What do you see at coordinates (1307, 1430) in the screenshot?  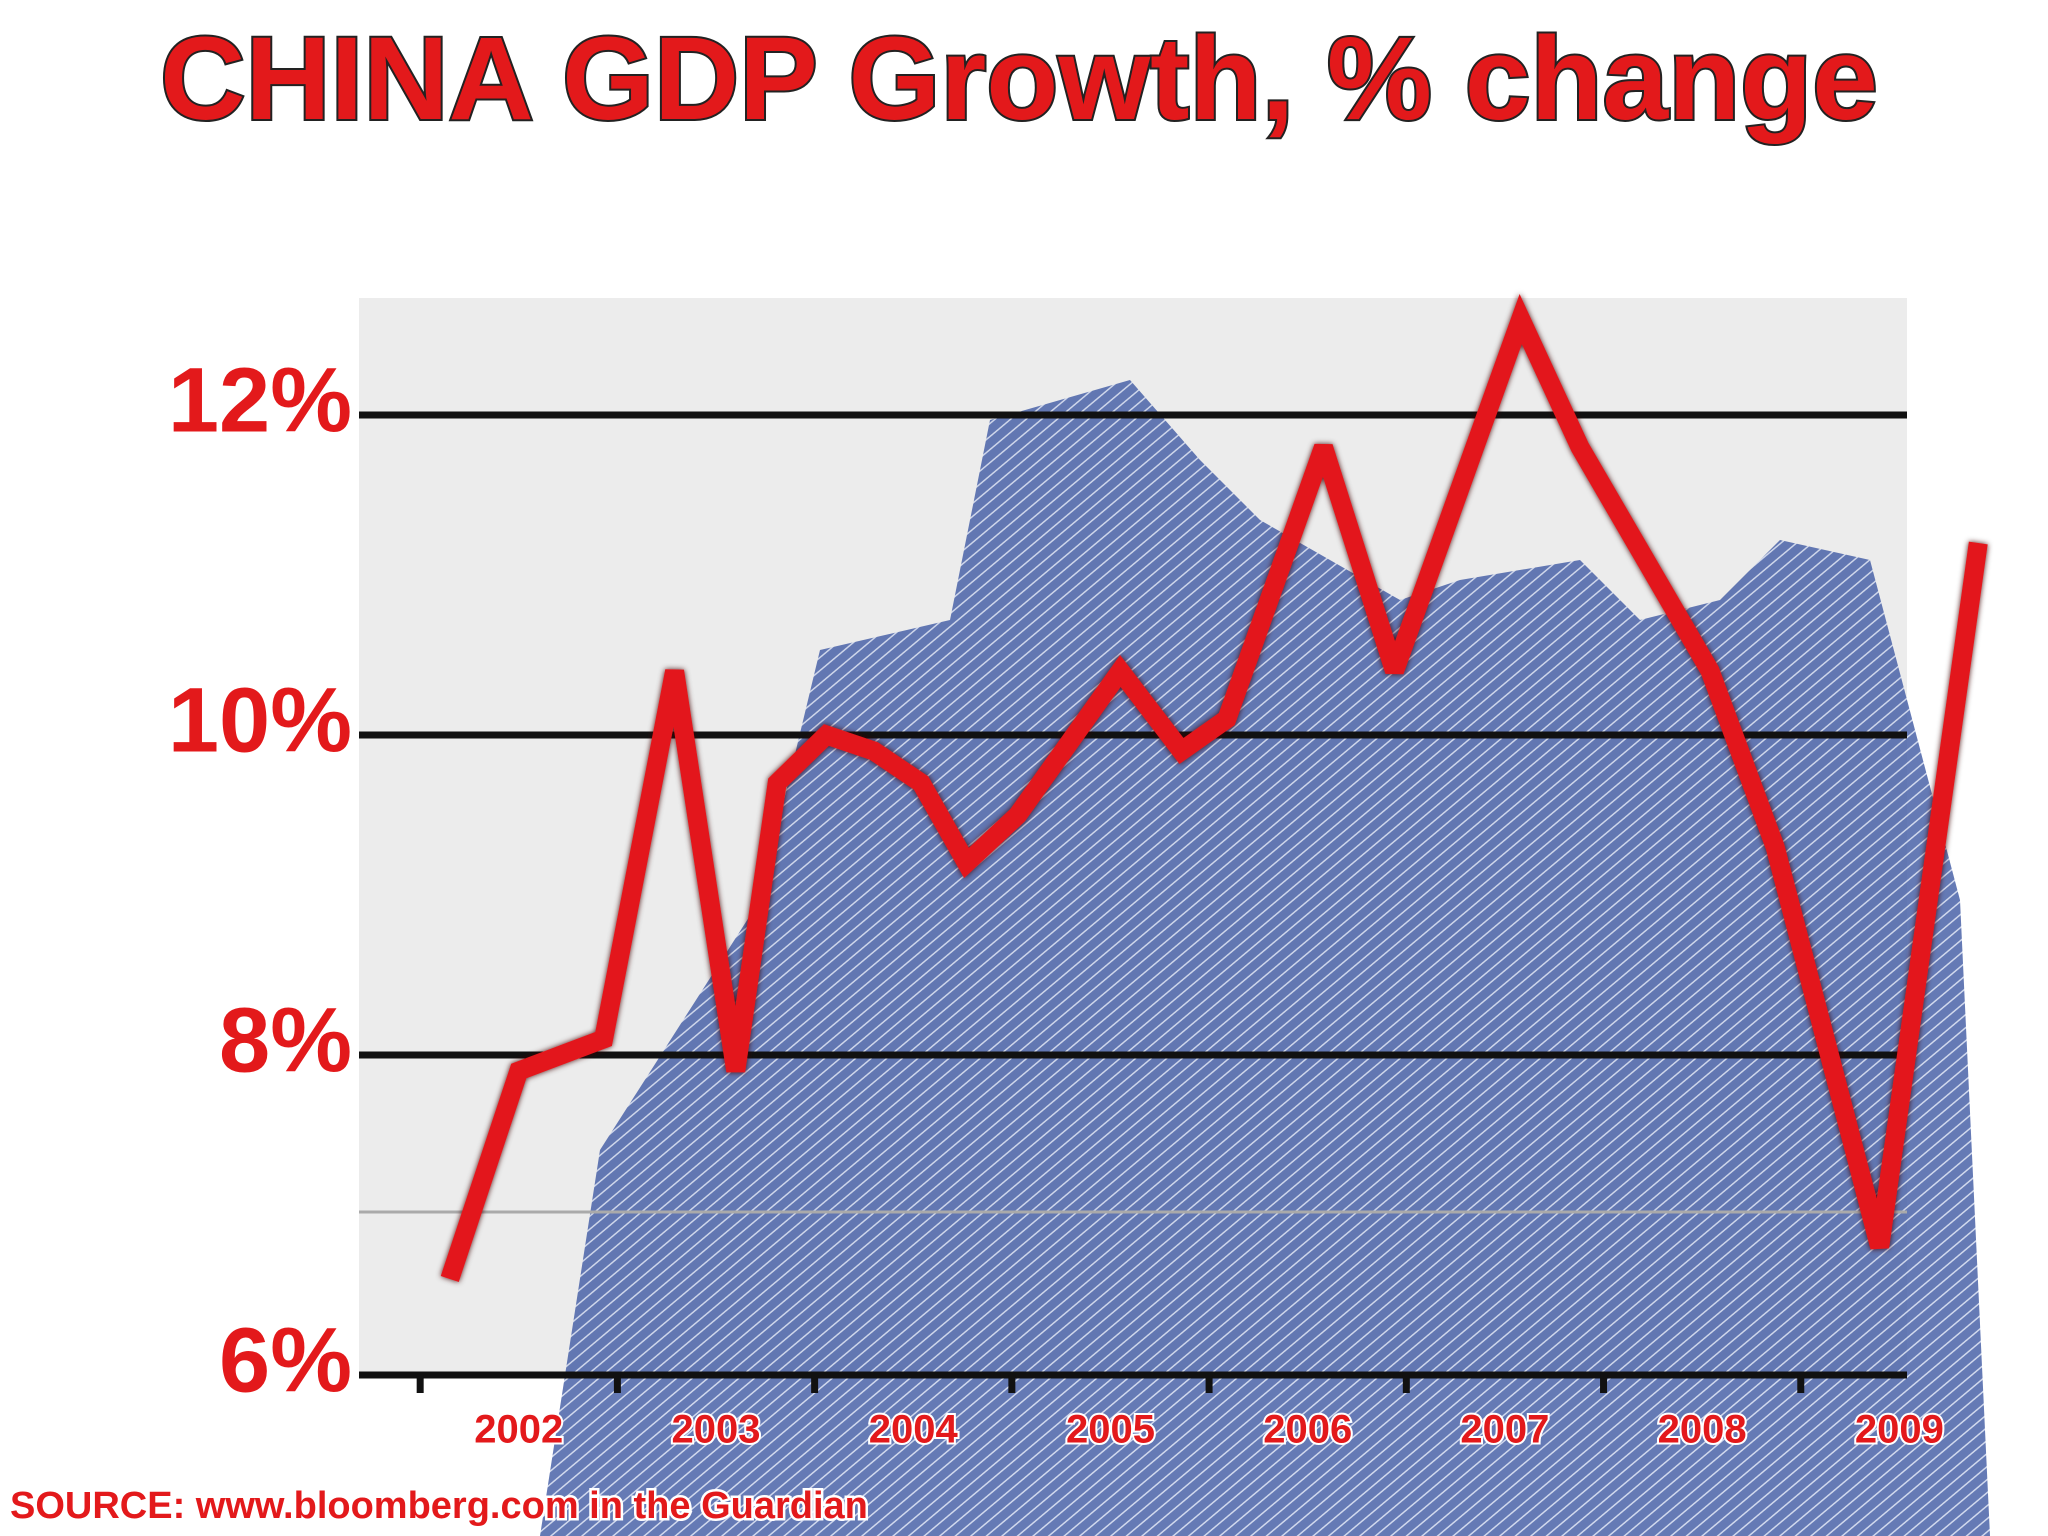 I see `x-tick-label: 2006` at bounding box center [1307, 1430].